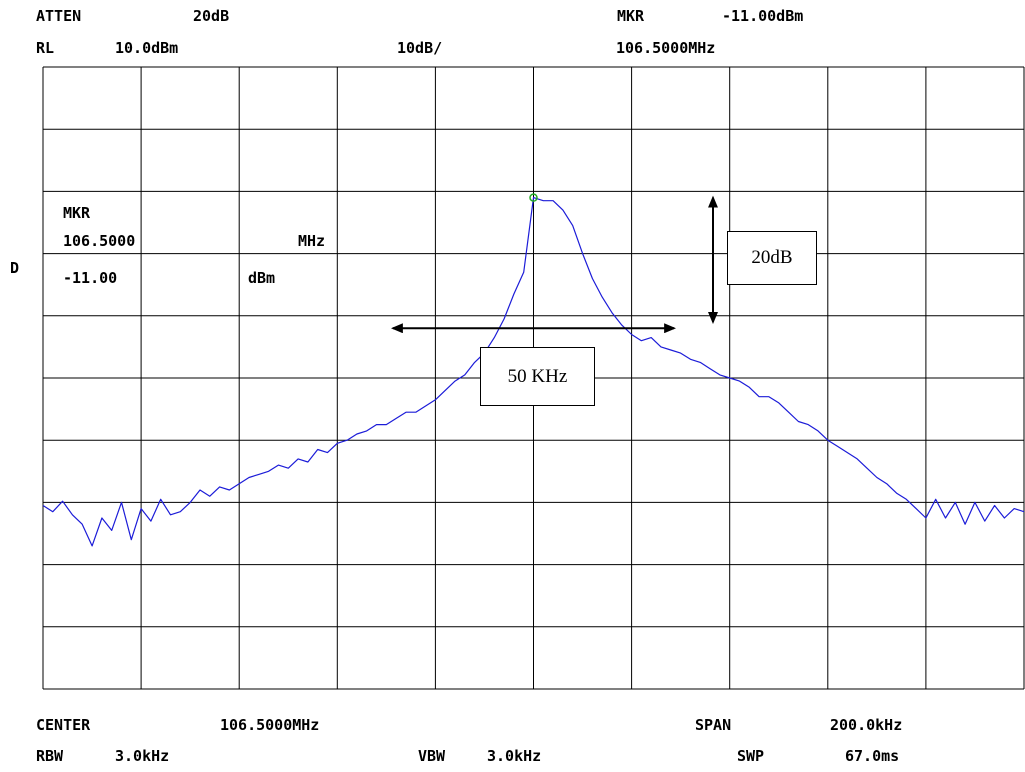 This screenshot has height=772, width=1025. Describe the element at coordinates (514, 756) in the screenshot. I see `vbw-value: 3.0kHz` at that location.